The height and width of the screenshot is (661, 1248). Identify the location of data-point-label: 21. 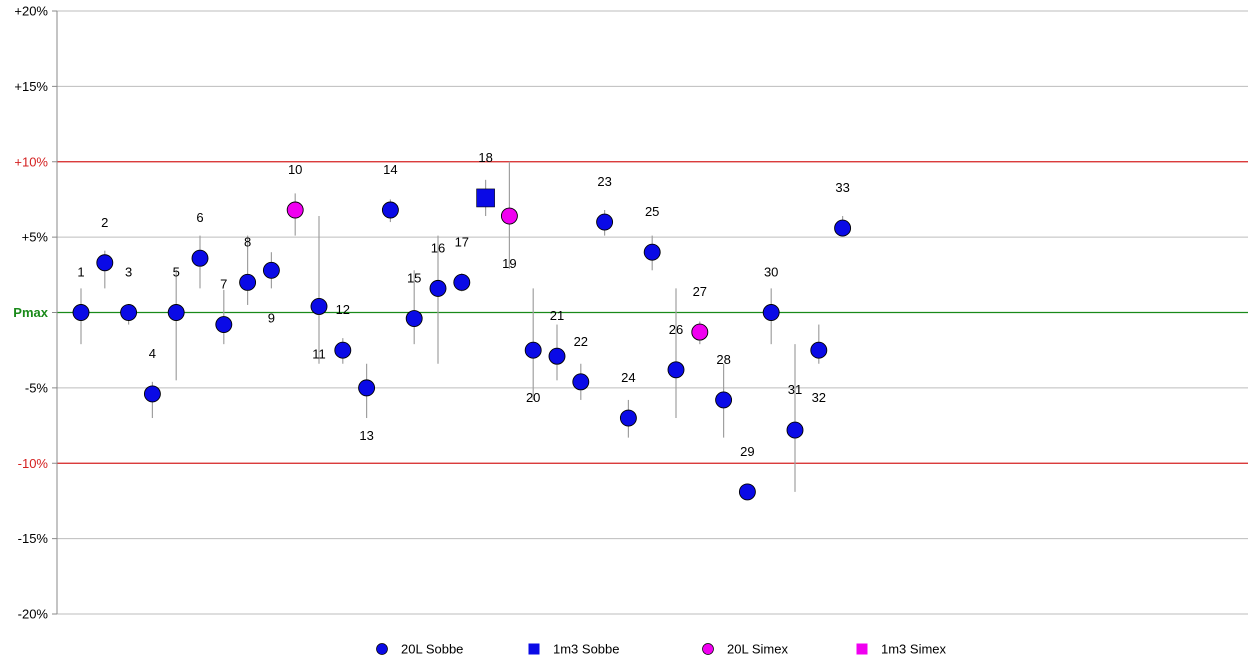
(557, 315).